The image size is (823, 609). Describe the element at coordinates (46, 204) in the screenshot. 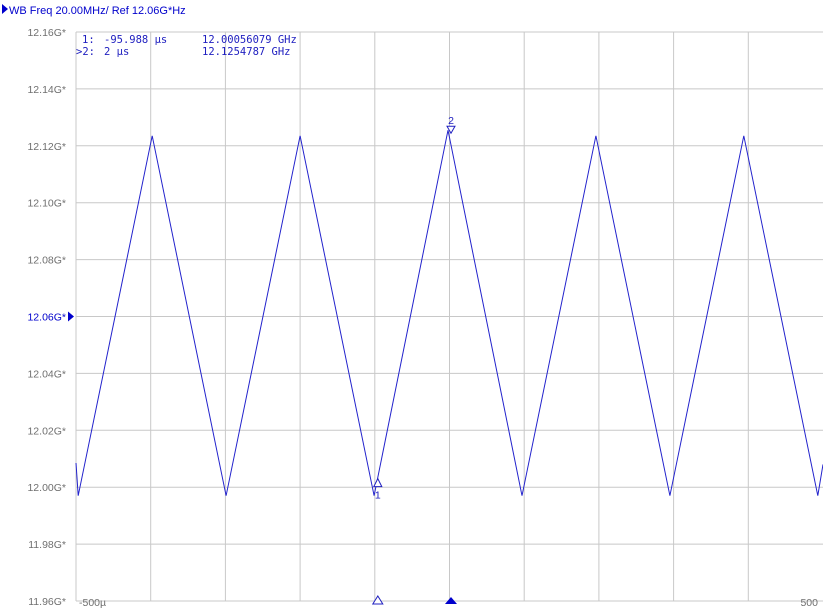

I see `y-tick-label: 12.10G*` at that location.